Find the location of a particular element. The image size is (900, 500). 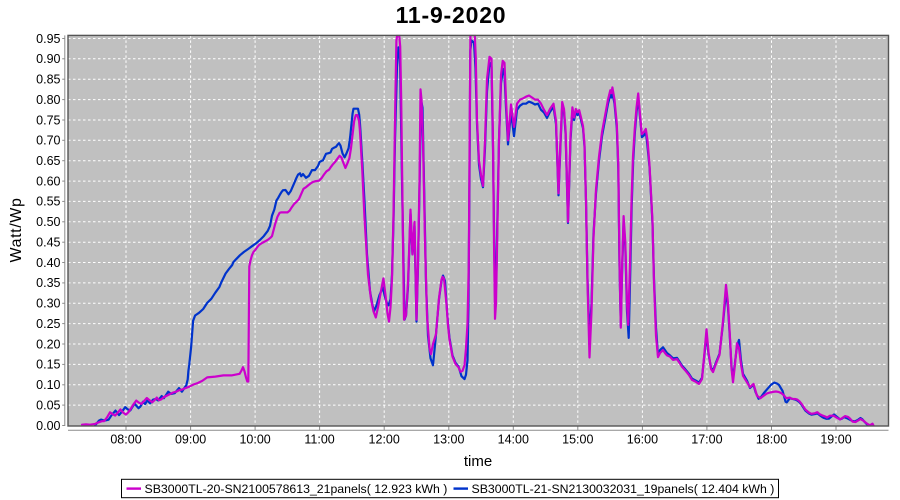

svg-text: 13:00 is located at coordinates (448, 440).